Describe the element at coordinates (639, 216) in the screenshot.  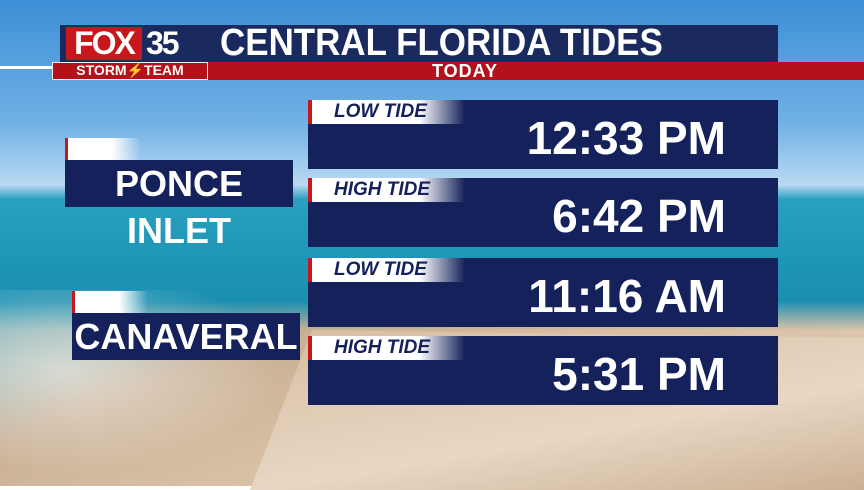
I see `tide-time: 6:42 PM` at that location.